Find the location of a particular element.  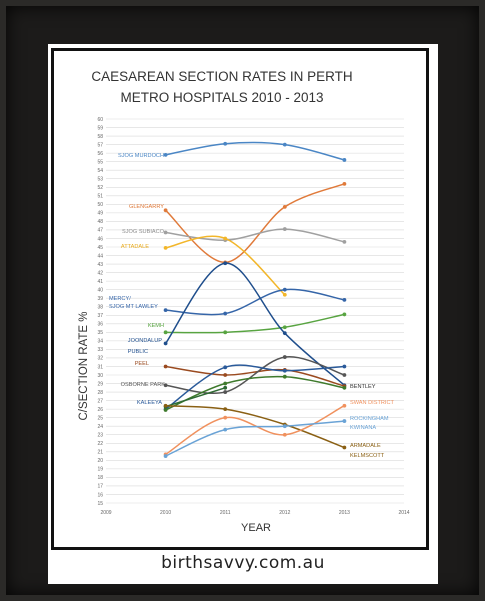

y-tick-label: 32 is located at coordinates (100, 359).